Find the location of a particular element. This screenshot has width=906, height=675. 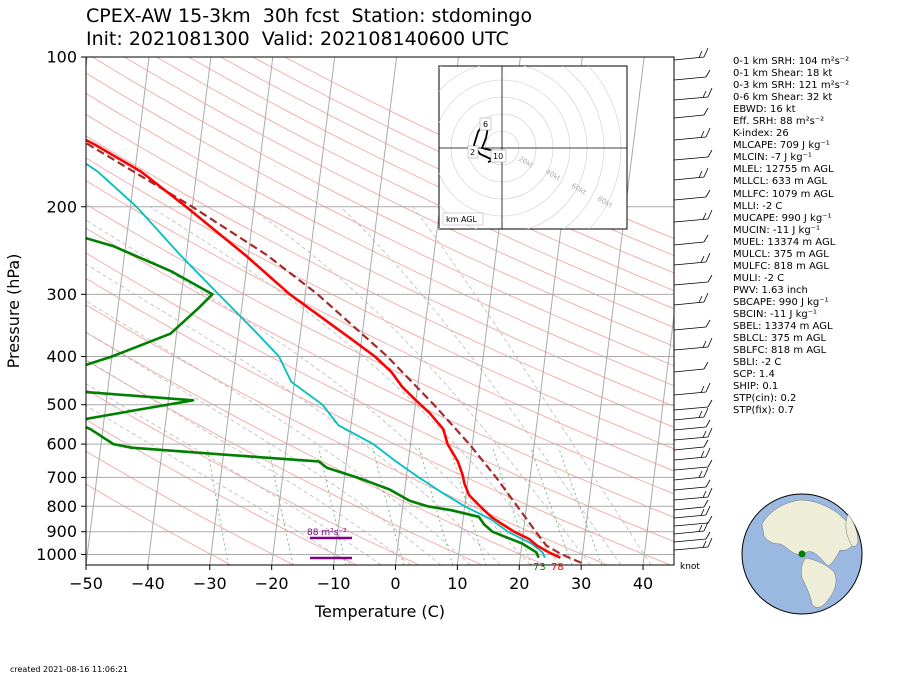

helicity-label: 88 m²s⁻² is located at coordinates (327, 533).